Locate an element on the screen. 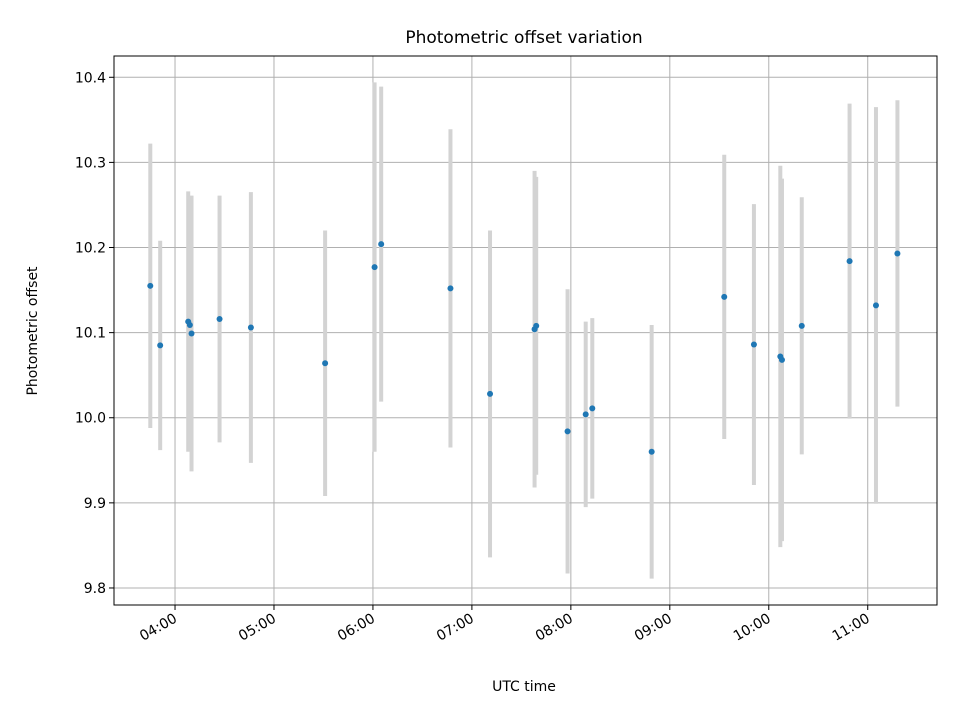 This screenshot has height=720, width=960. y-tick-label: 9.9 is located at coordinates (95, 504).